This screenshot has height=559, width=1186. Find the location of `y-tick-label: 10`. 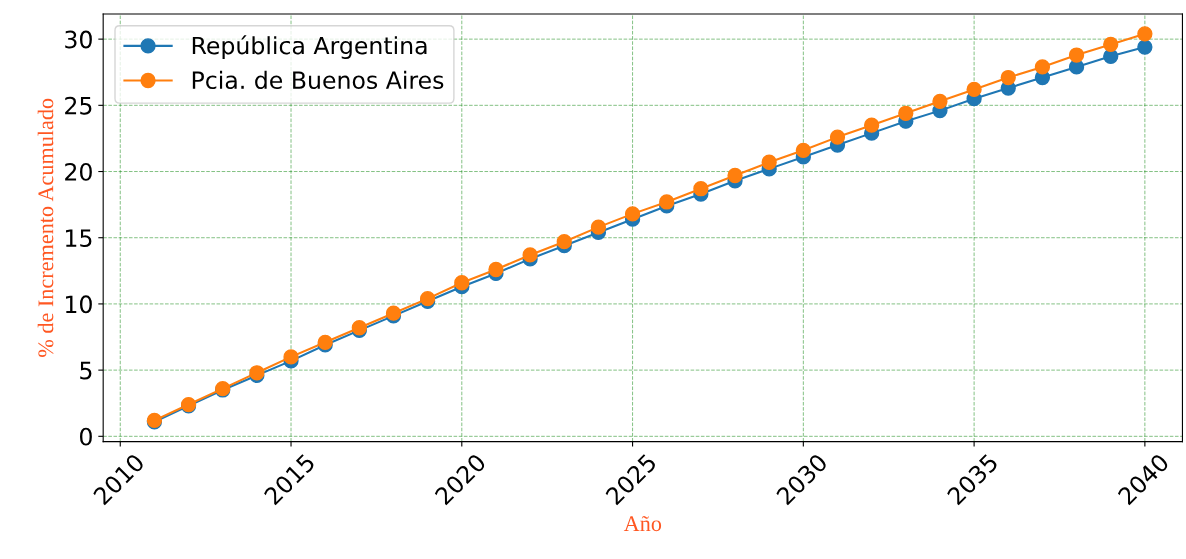

y-tick-label: 10 is located at coordinates (79, 304).